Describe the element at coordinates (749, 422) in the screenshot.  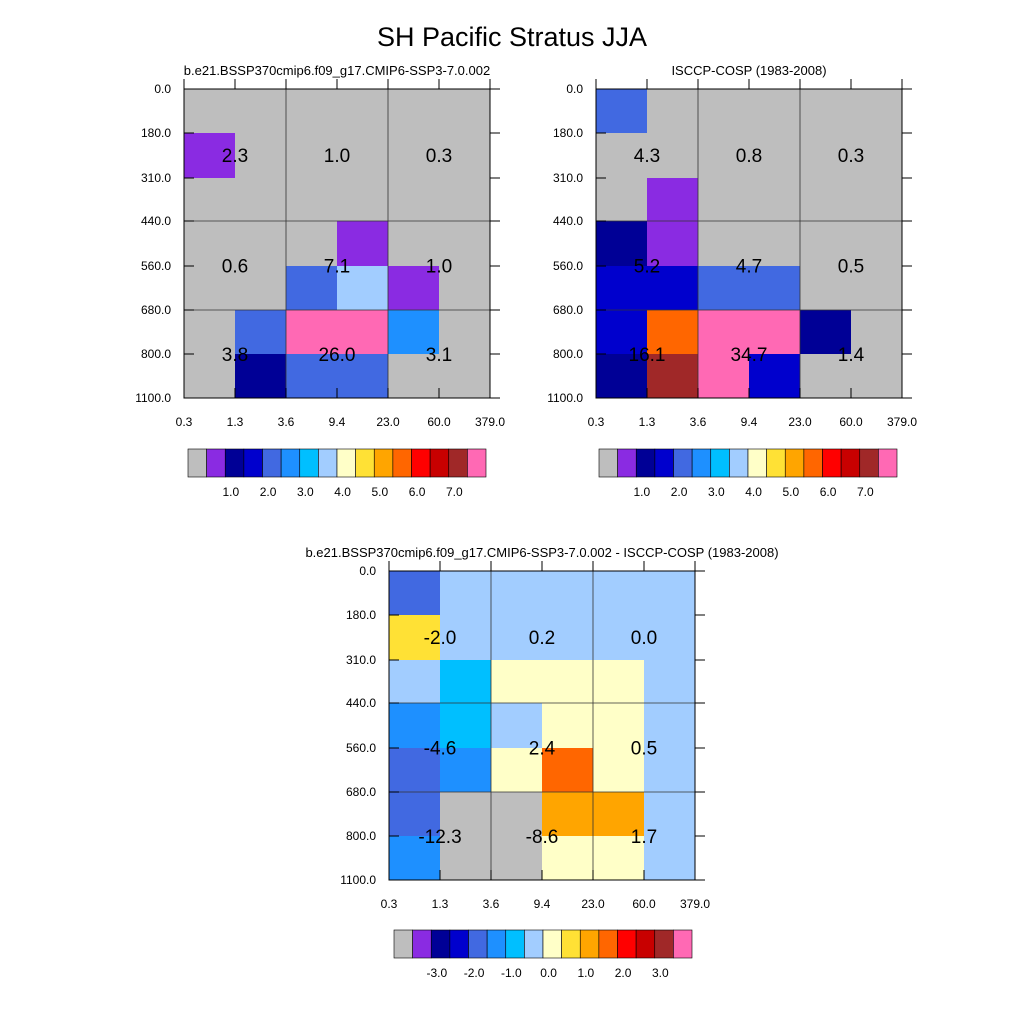
I see `x-tick-label: 9.4` at that location.